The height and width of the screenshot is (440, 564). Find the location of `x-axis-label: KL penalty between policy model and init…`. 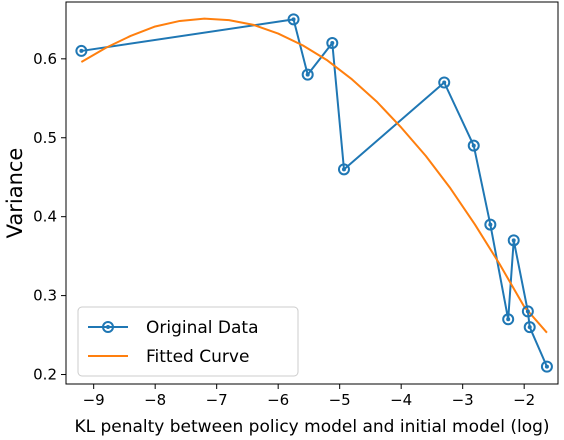

x-axis-label: KL penalty between policy model and init… is located at coordinates (311, 427).